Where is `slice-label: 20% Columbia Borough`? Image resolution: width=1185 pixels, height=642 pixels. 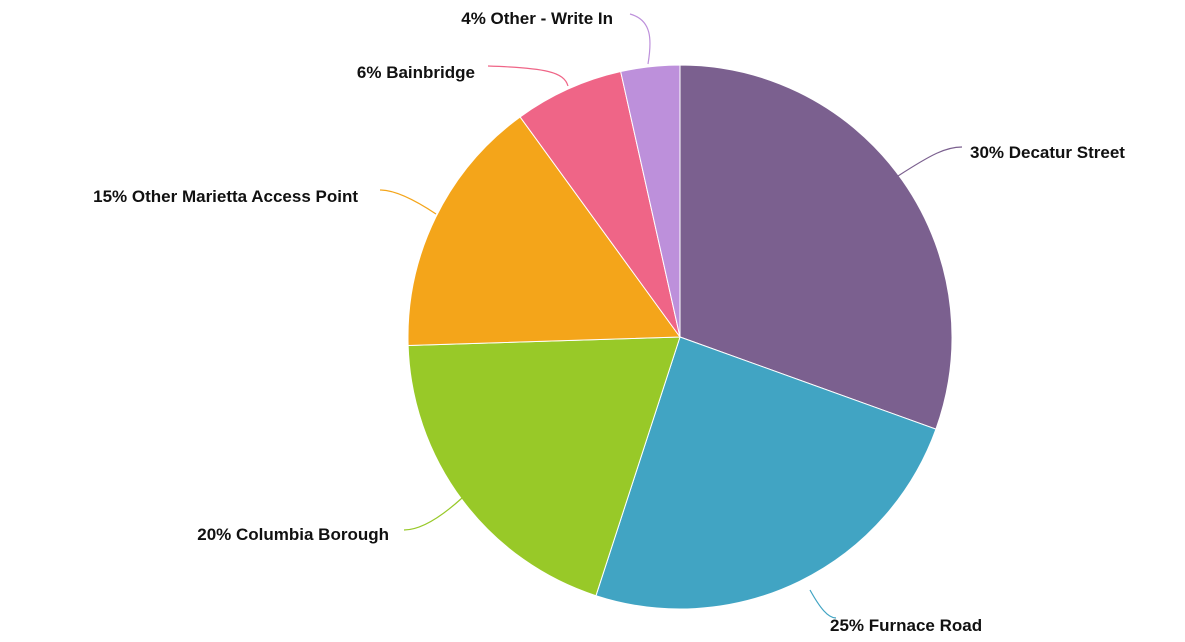
slice-label: 20% Columbia Borough is located at coordinates (293, 534).